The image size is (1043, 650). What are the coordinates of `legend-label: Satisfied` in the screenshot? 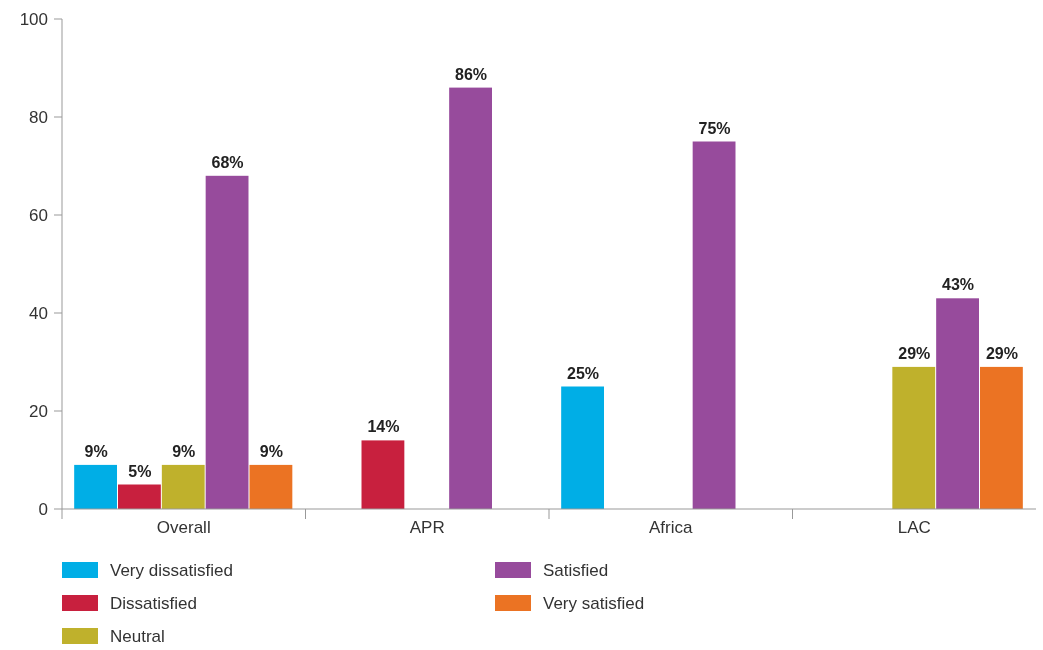 It's located at (576, 570).